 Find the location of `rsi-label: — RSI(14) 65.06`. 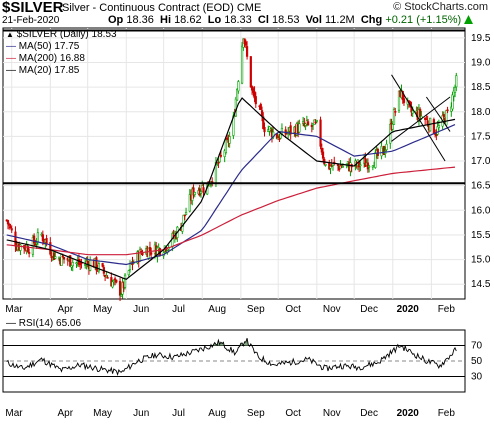

rsi-label: — RSI(14) 65.06 is located at coordinates (44, 323).